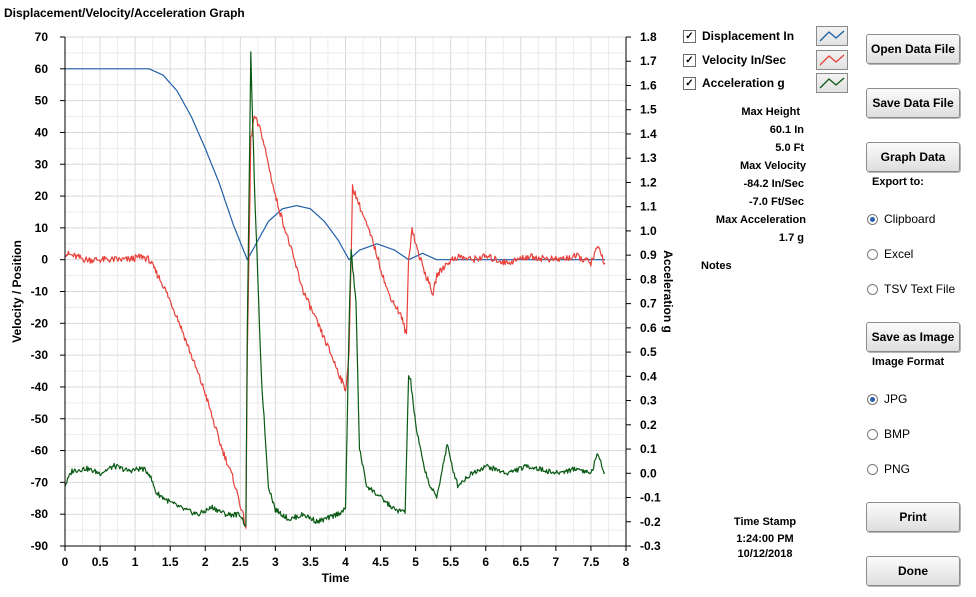  Describe the element at coordinates (648, 279) in the screenshot. I see `y2-tick-label: 0.8` at that location.